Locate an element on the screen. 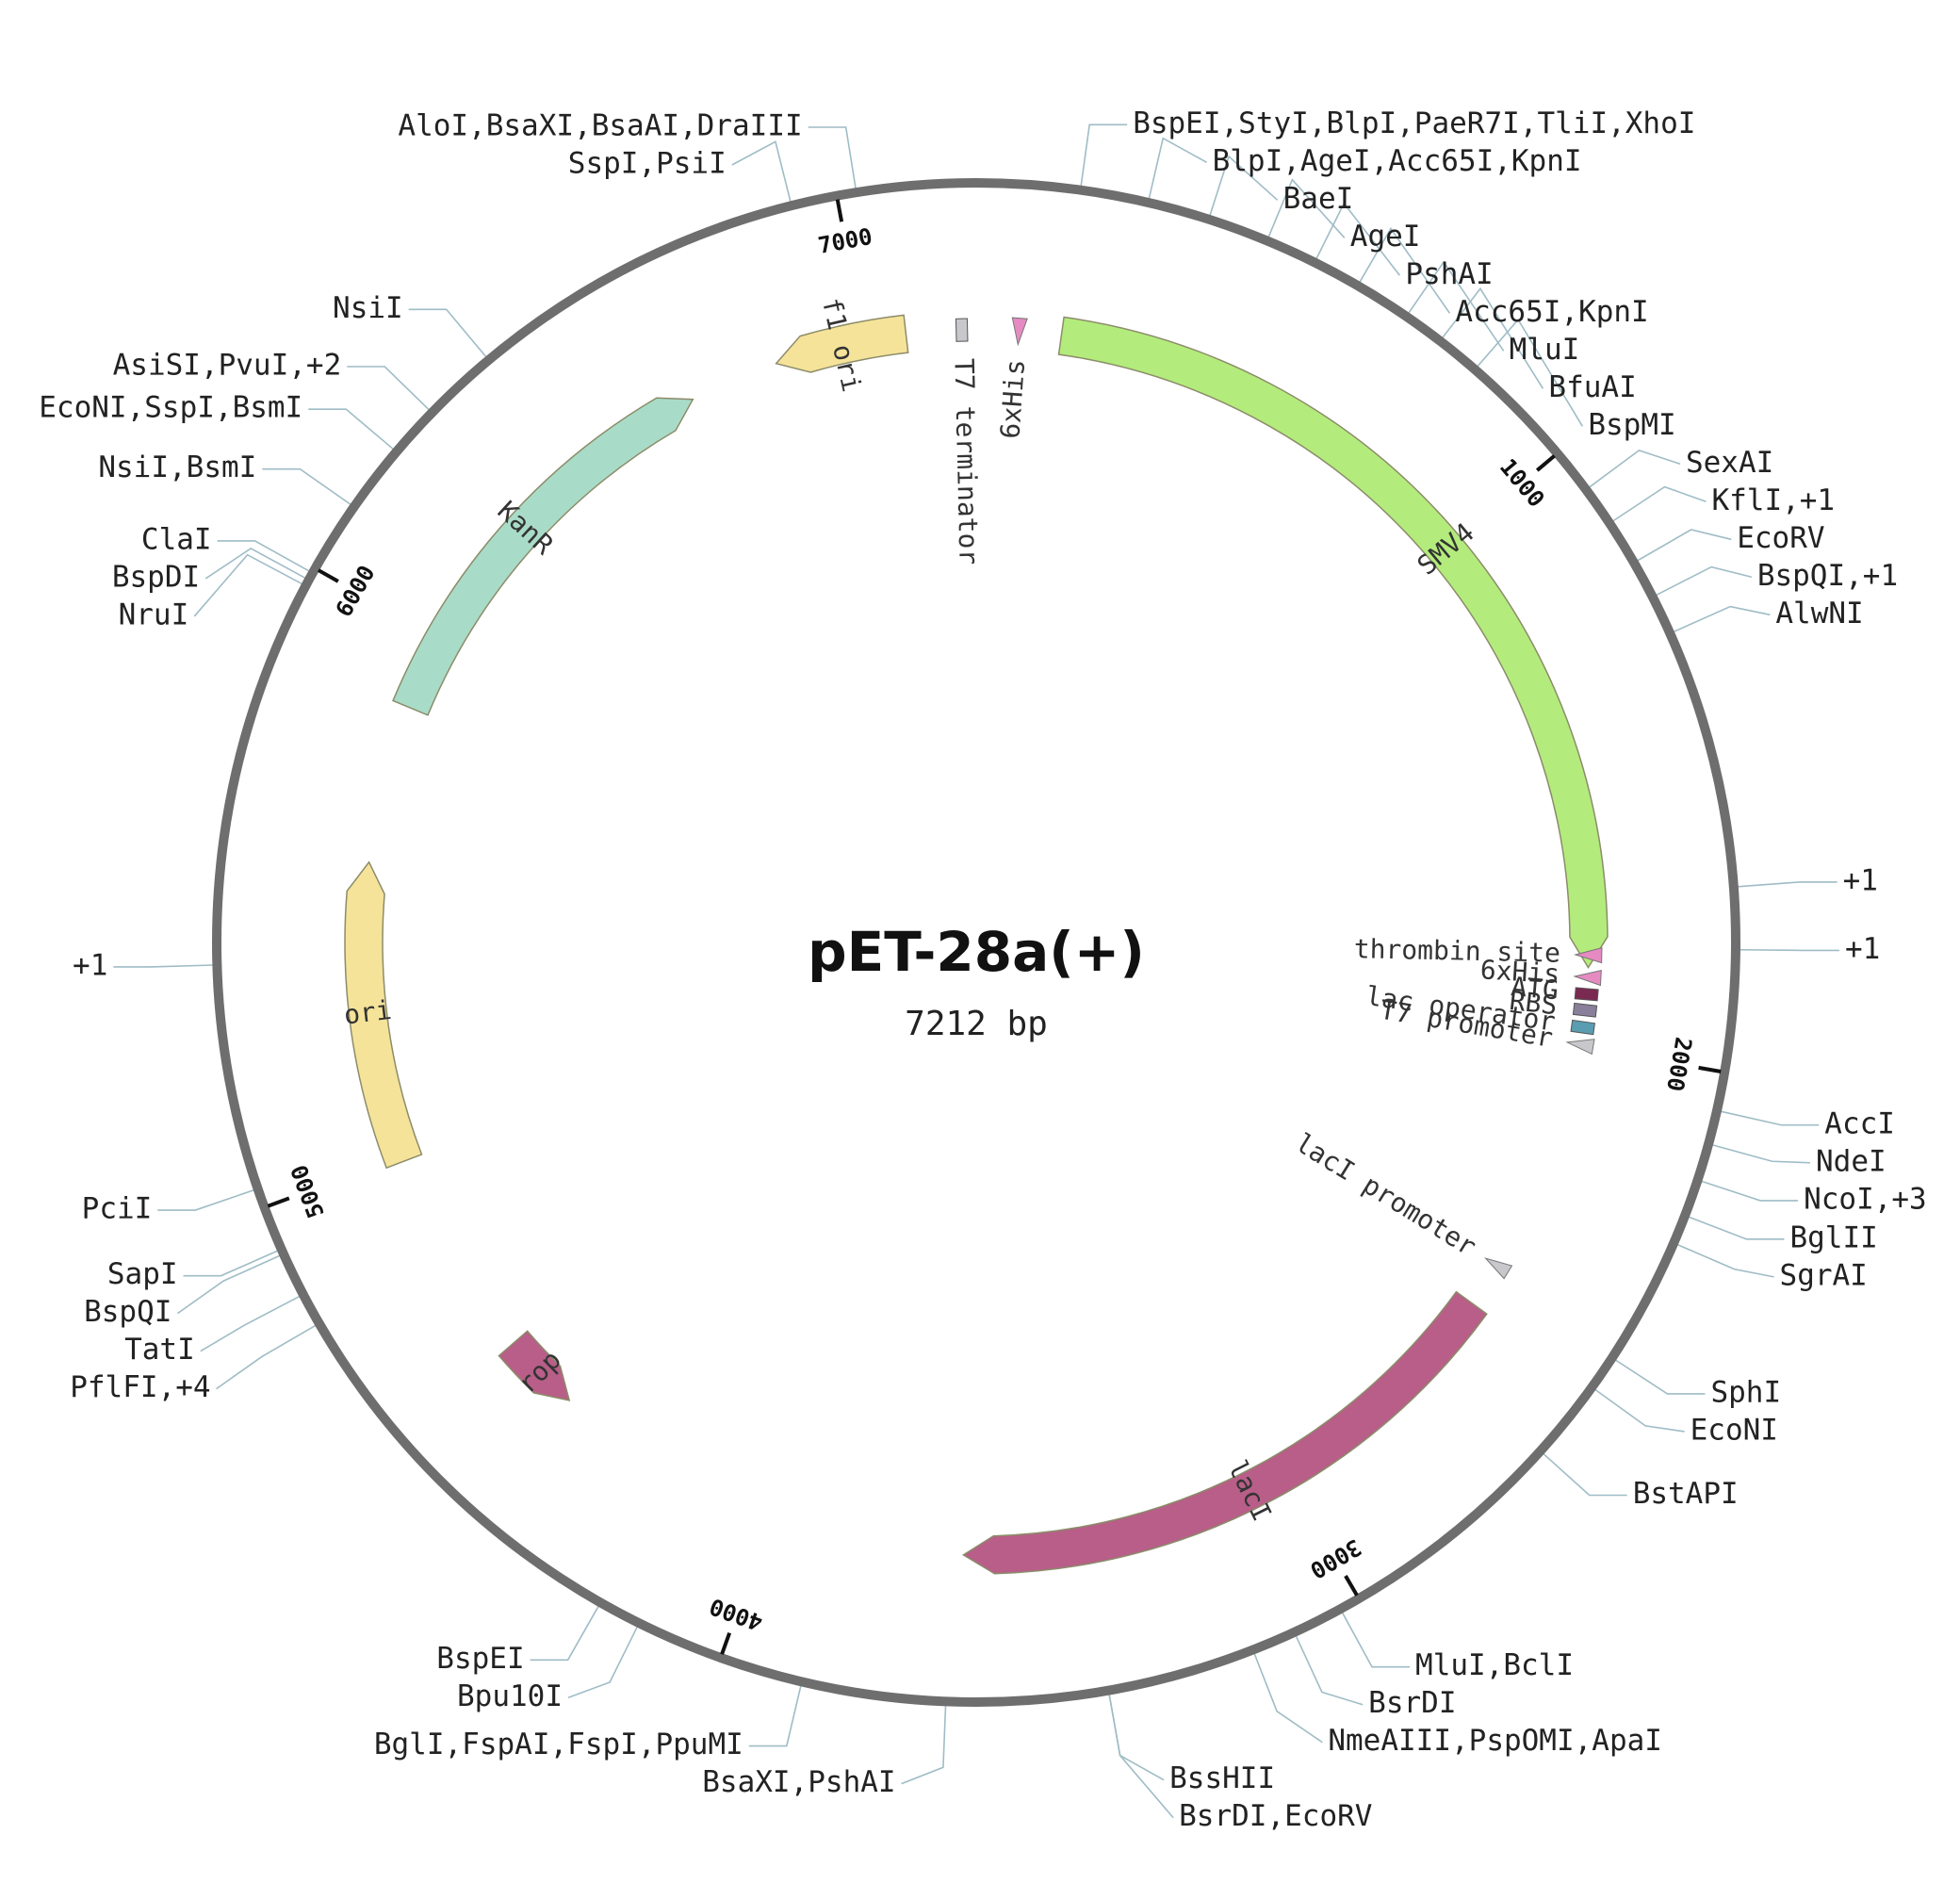 This screenshot has width=1960, height=1900. tick-label: 2000 is located at coordinates (1679, 1064).